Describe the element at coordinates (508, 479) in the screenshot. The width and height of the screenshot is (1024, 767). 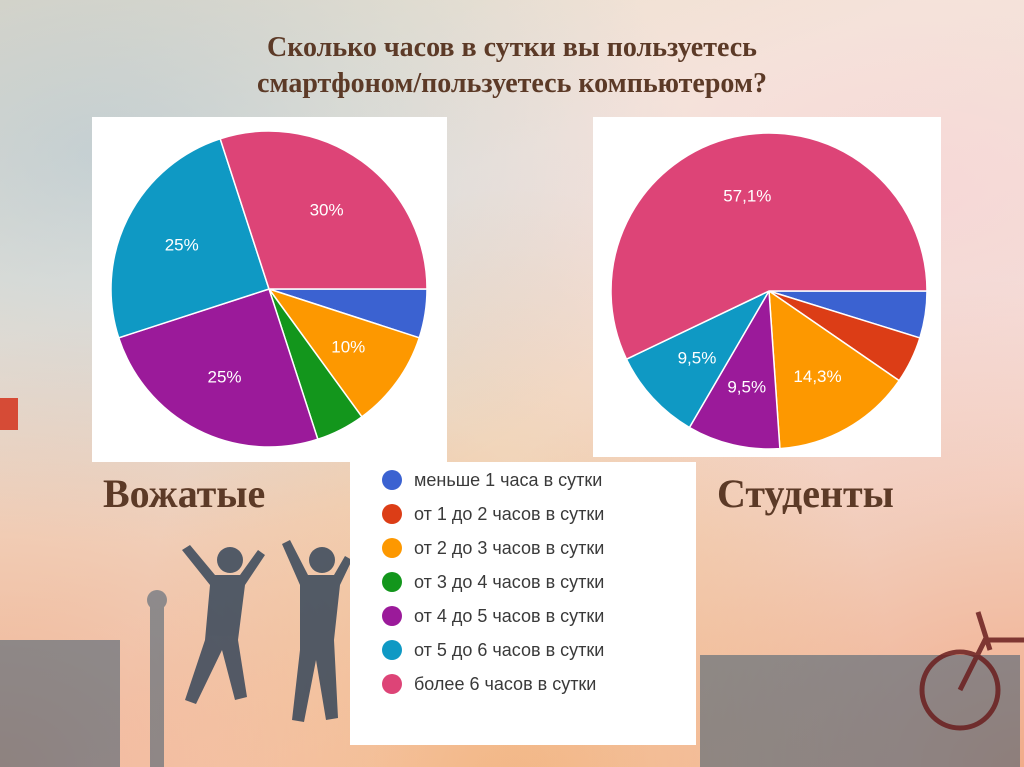
I see `legend-label: меньше 1 часа в сутки` at that location.